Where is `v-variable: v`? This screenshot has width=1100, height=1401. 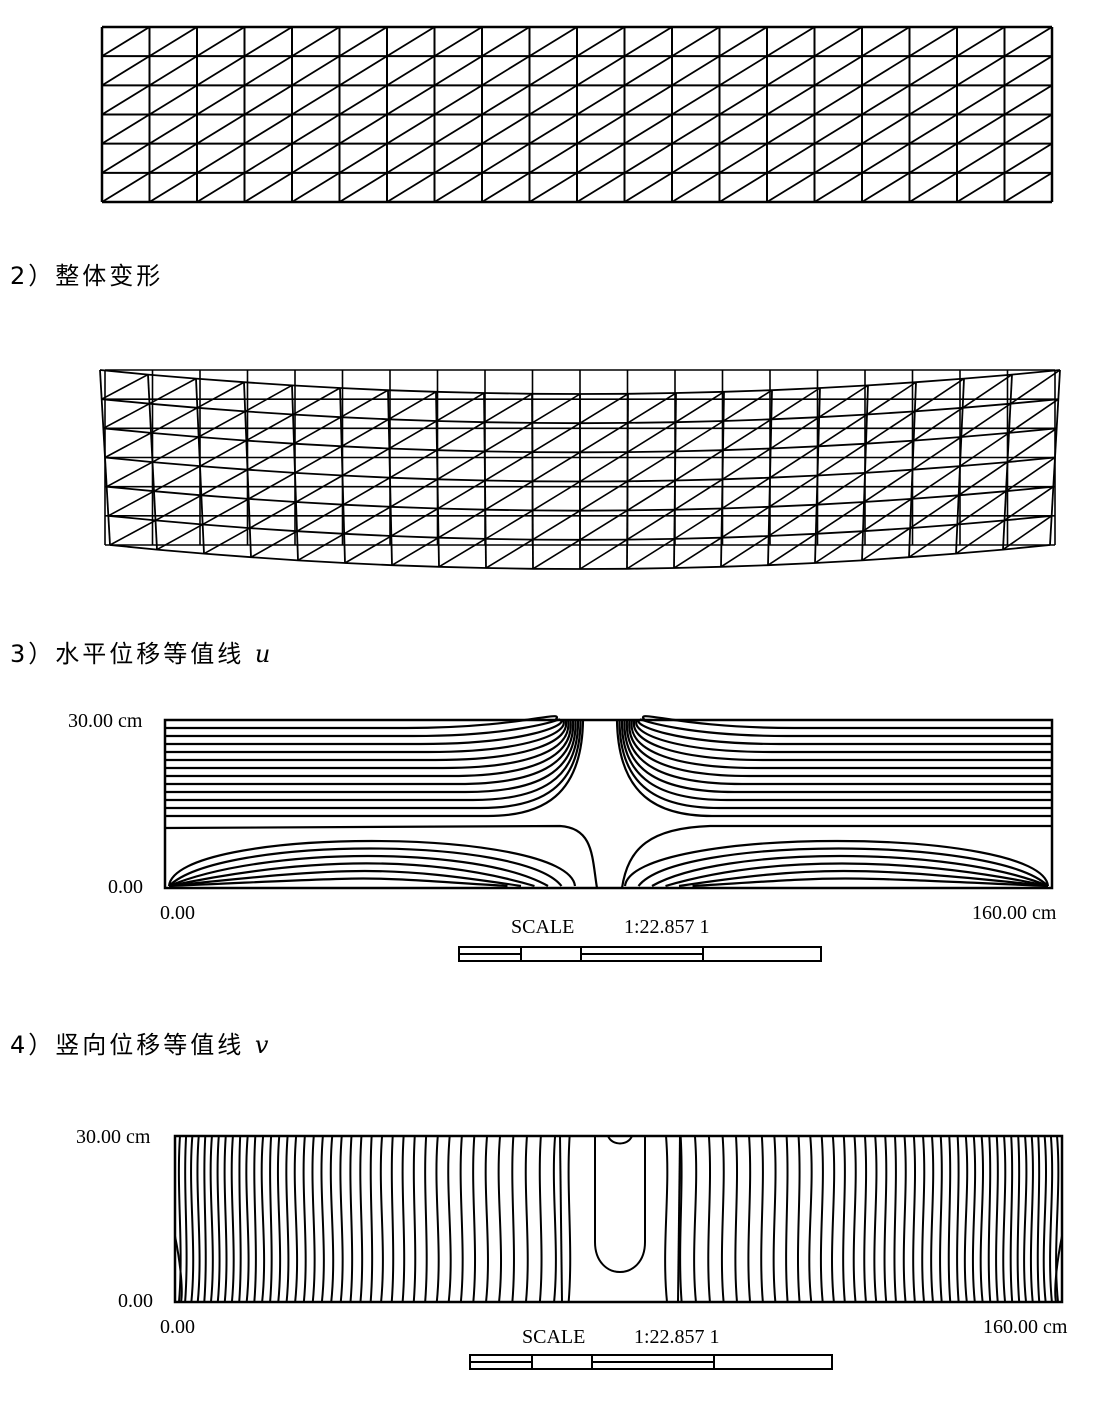 v-variable: v is located at coordinates (263, 1045).